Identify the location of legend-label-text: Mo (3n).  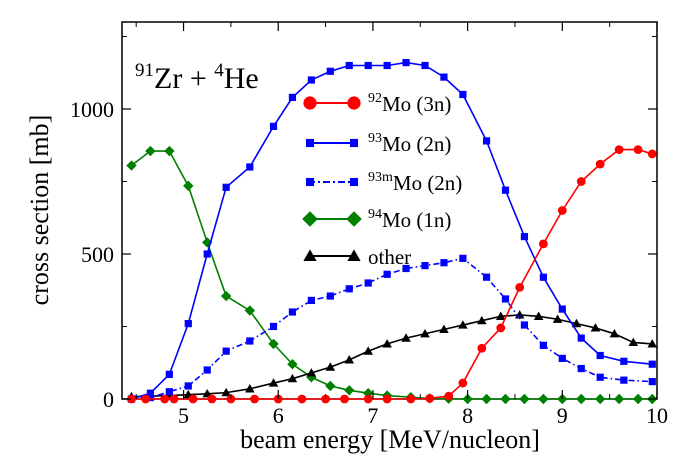
(416, 104).